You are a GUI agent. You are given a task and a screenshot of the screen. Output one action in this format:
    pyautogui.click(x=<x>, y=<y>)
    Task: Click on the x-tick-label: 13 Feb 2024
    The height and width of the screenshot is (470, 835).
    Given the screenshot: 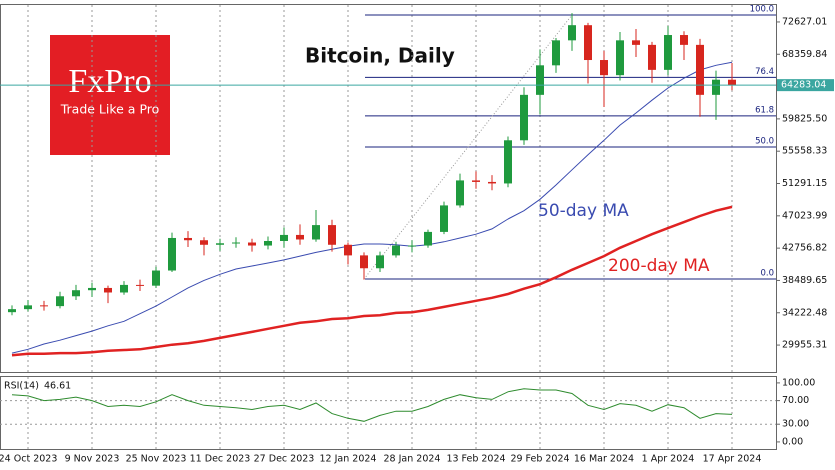 What is the action you would take?
    pyautogui.click(x=475, y=459)
    